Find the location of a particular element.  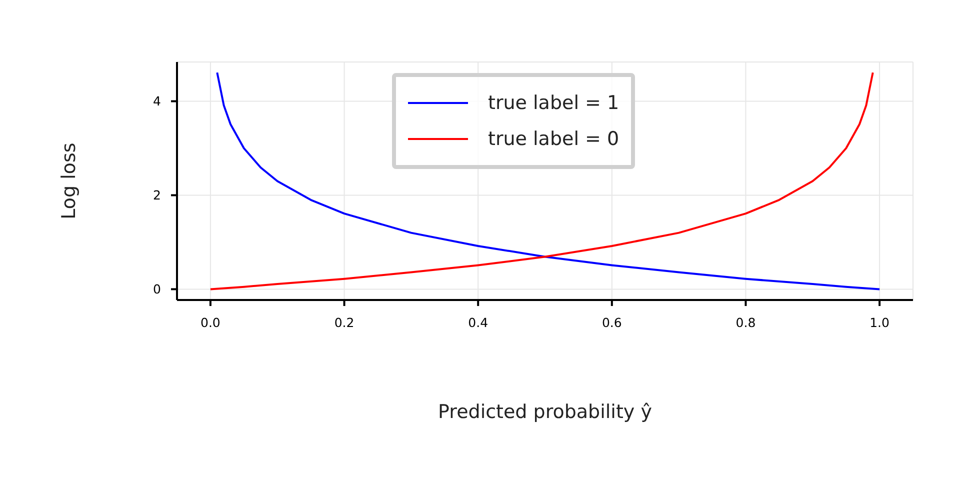

legend-label: true label = 1 is located at coordinates (553, 103).